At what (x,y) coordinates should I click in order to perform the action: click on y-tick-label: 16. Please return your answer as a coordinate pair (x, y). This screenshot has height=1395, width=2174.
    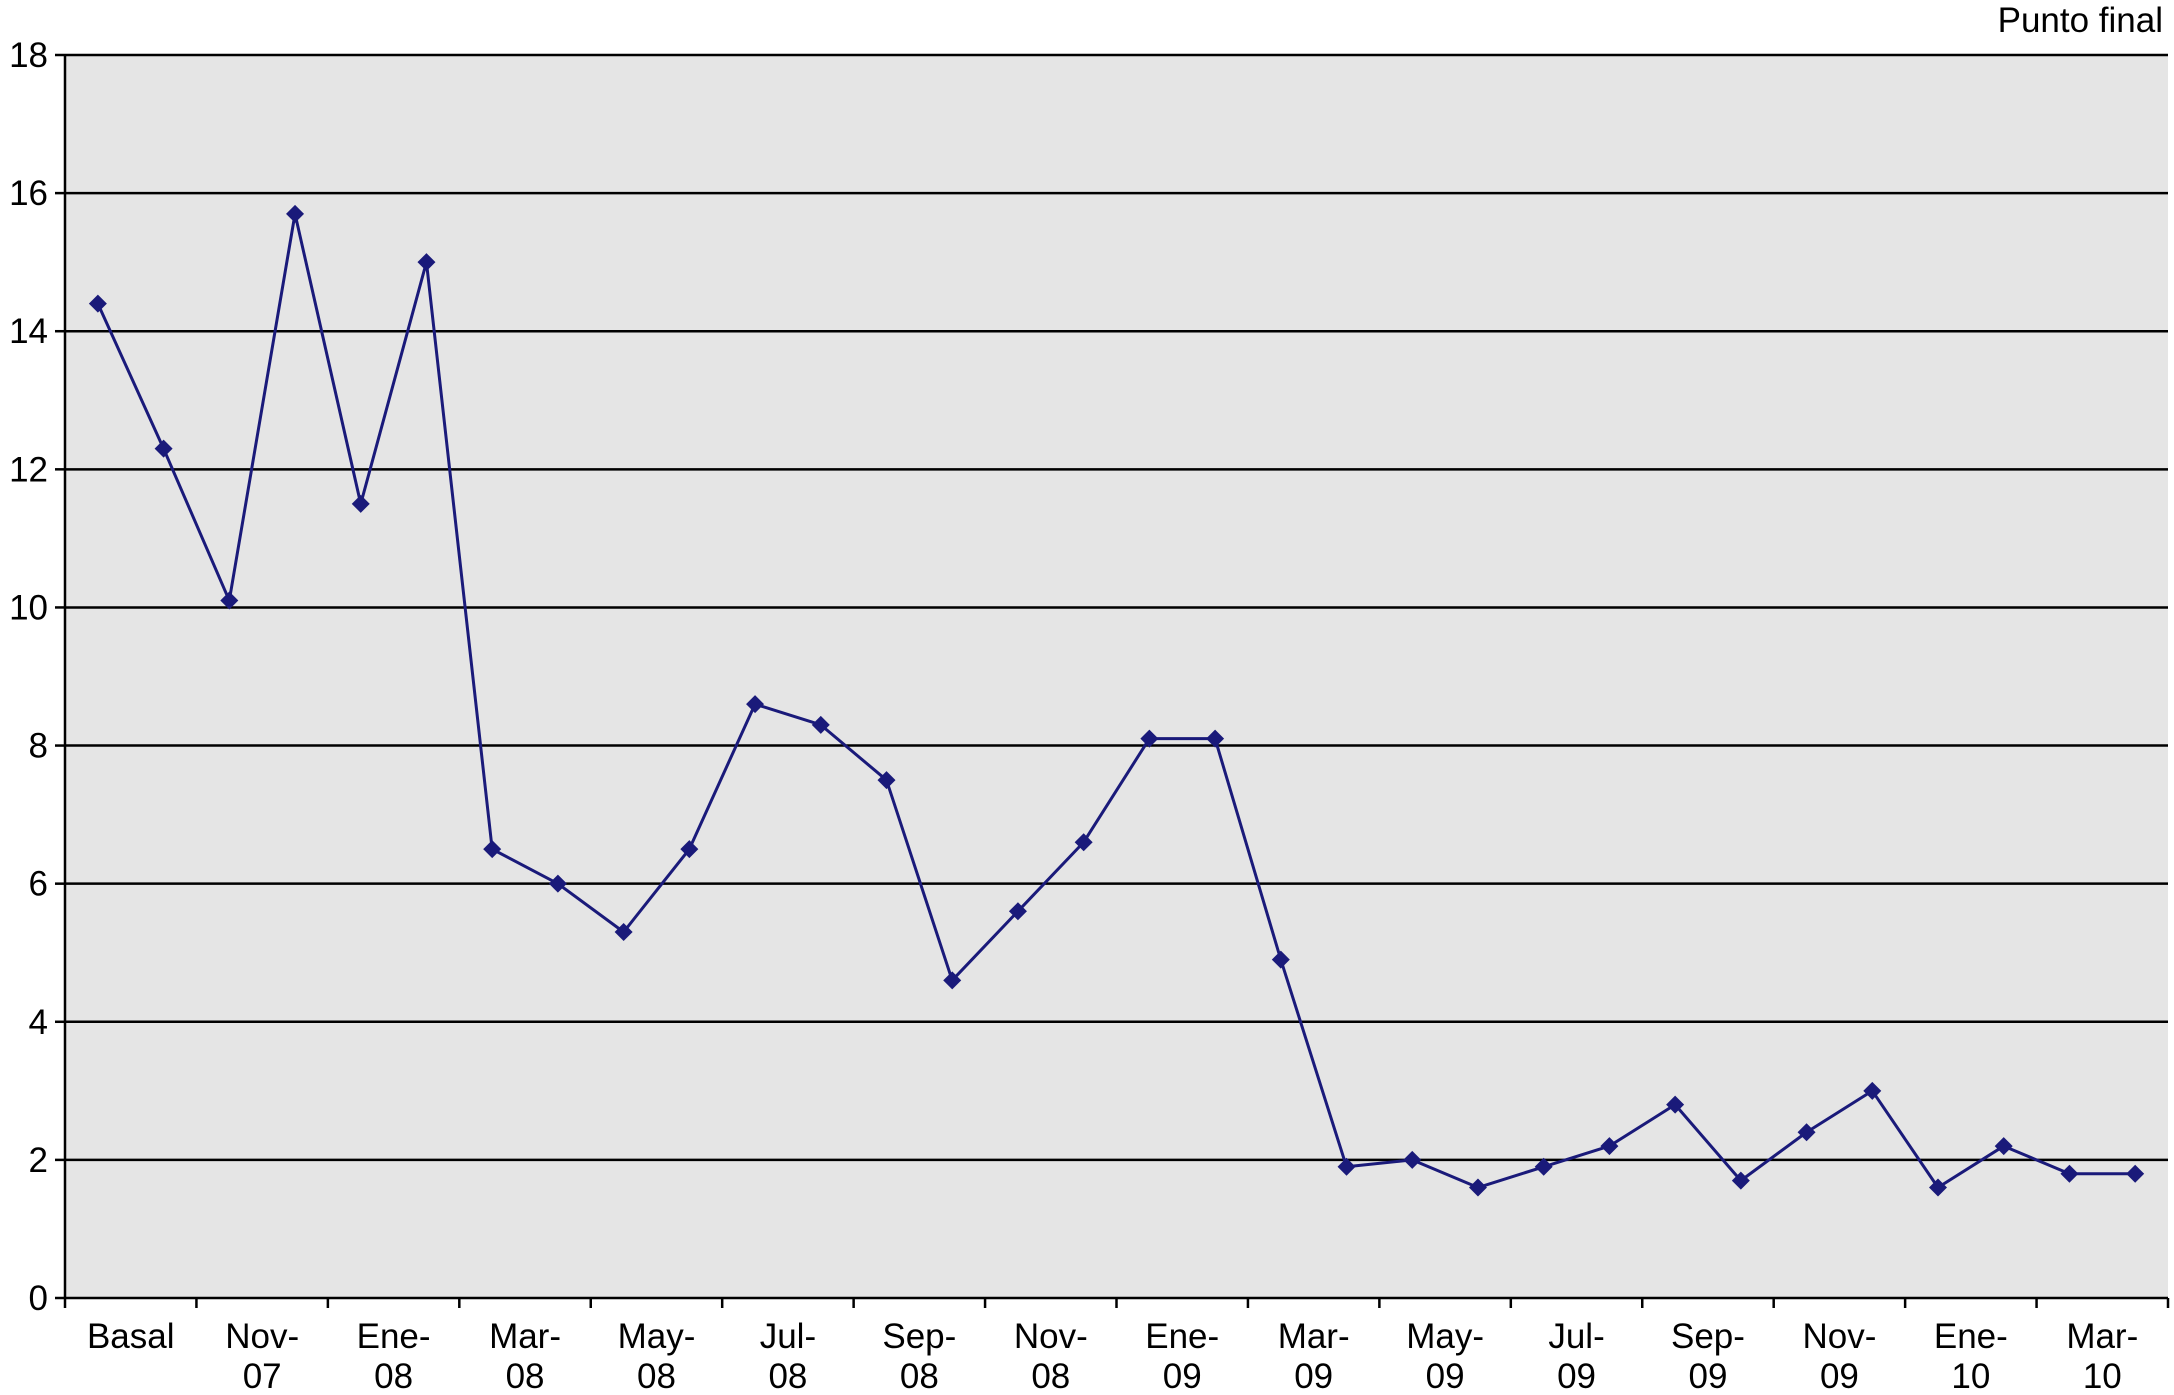
    Looking at the image, I should click on (28, 193).